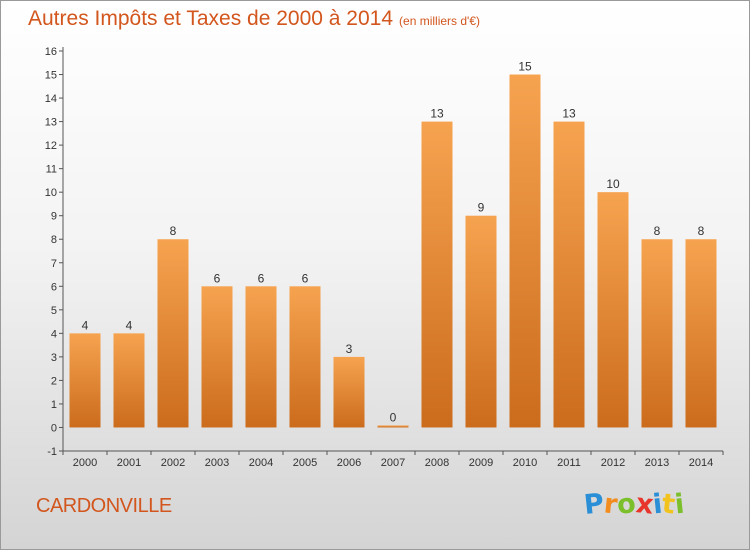  What do you see at coordinates (680, 504) in the screenshot?
I see `logo-letter: i` at bounding box center [680, 504].